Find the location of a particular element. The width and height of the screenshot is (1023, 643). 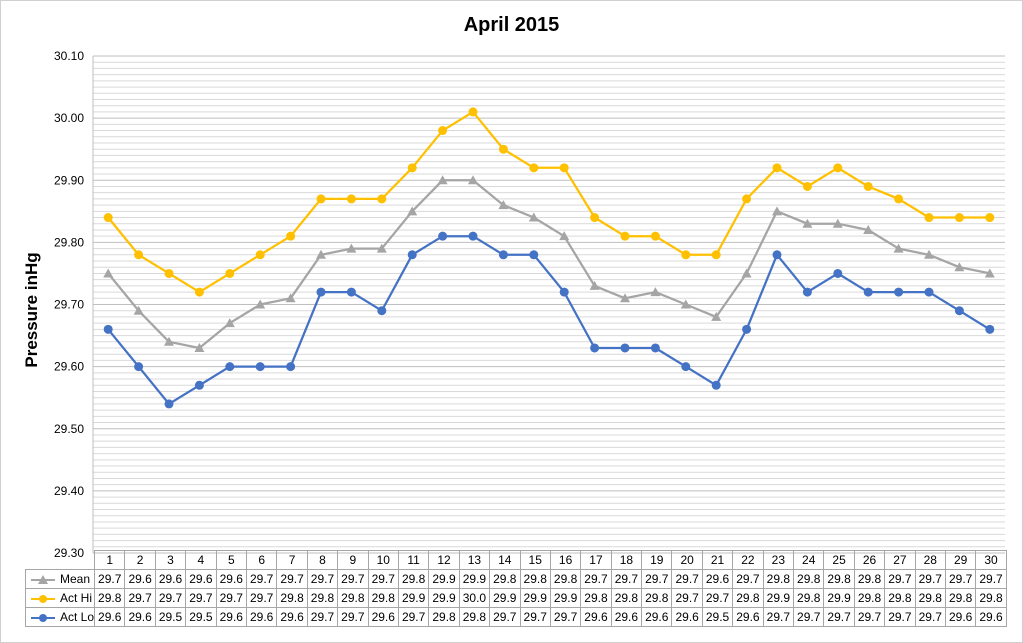

y-tick-label: 29.80 is located at coordinates (69, 242).